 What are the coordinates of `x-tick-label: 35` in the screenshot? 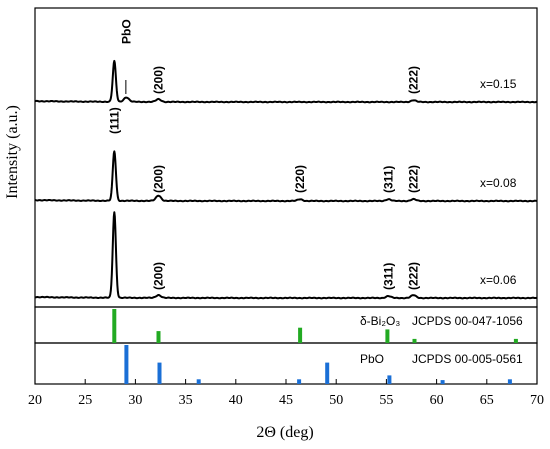 It's located at (186, 400).